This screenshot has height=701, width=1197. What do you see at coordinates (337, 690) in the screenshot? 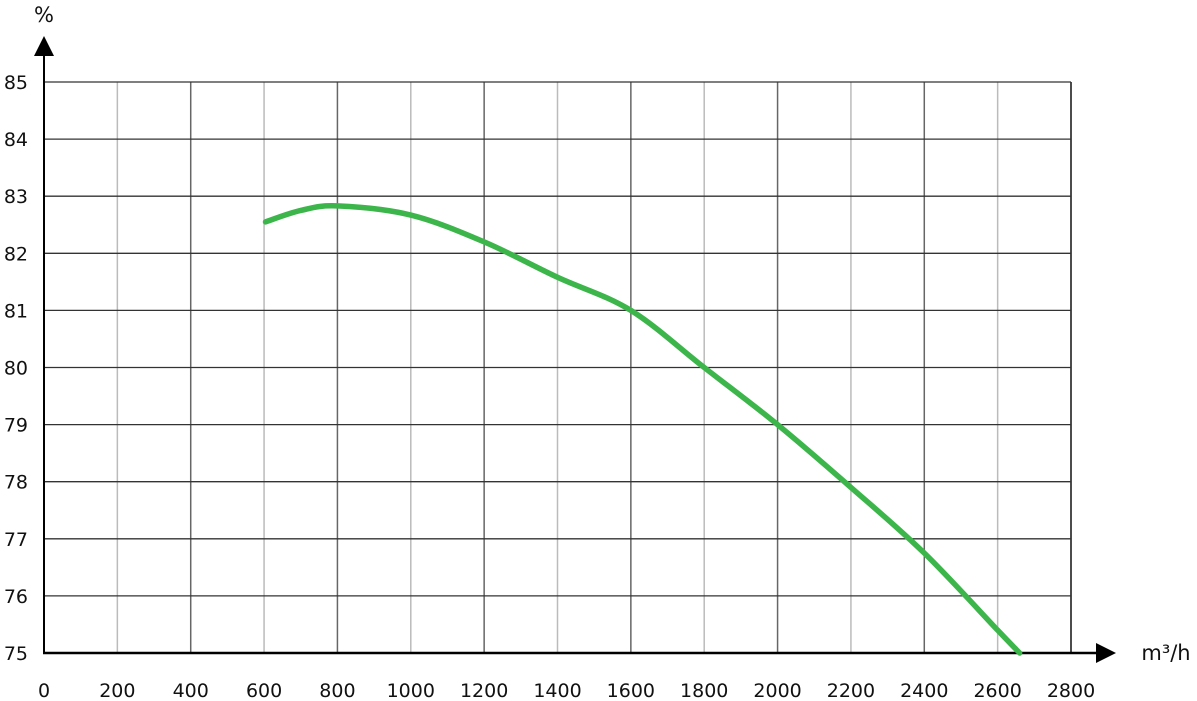
I see `x-tick-label: 800` at bounding box center [337, 690].